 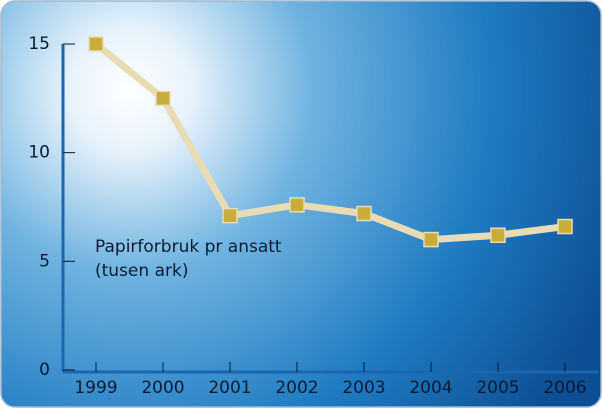 I want to click on y-tick-label: 15, so click(x=39, y=44).